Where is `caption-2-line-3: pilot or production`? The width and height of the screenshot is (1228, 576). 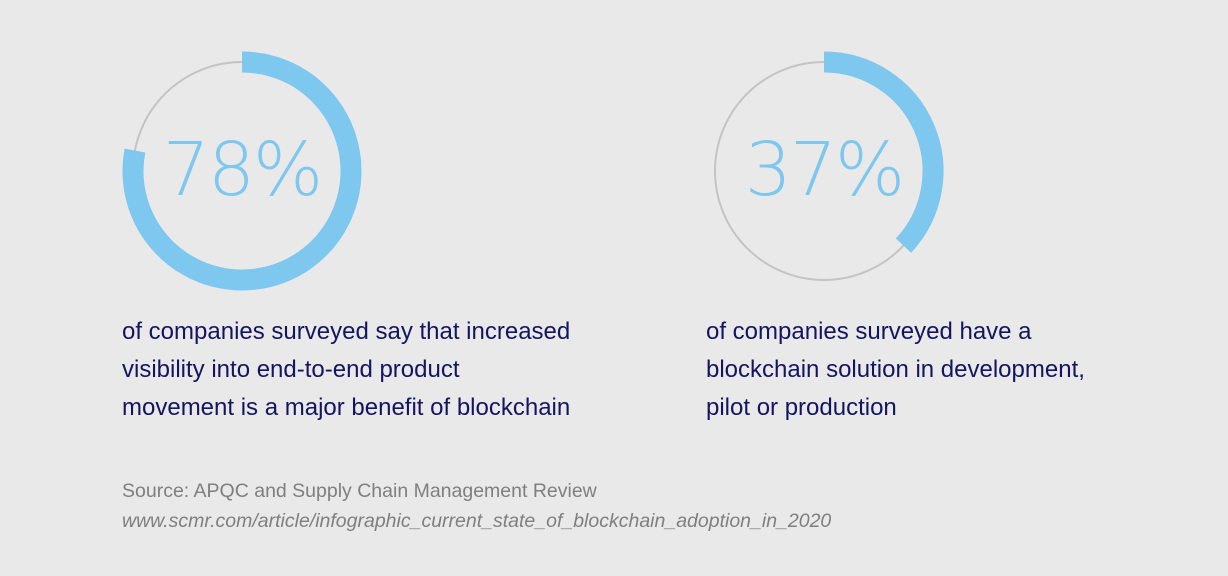
caption-2-line-3: pilot or production is located at coordinates (801, 407).